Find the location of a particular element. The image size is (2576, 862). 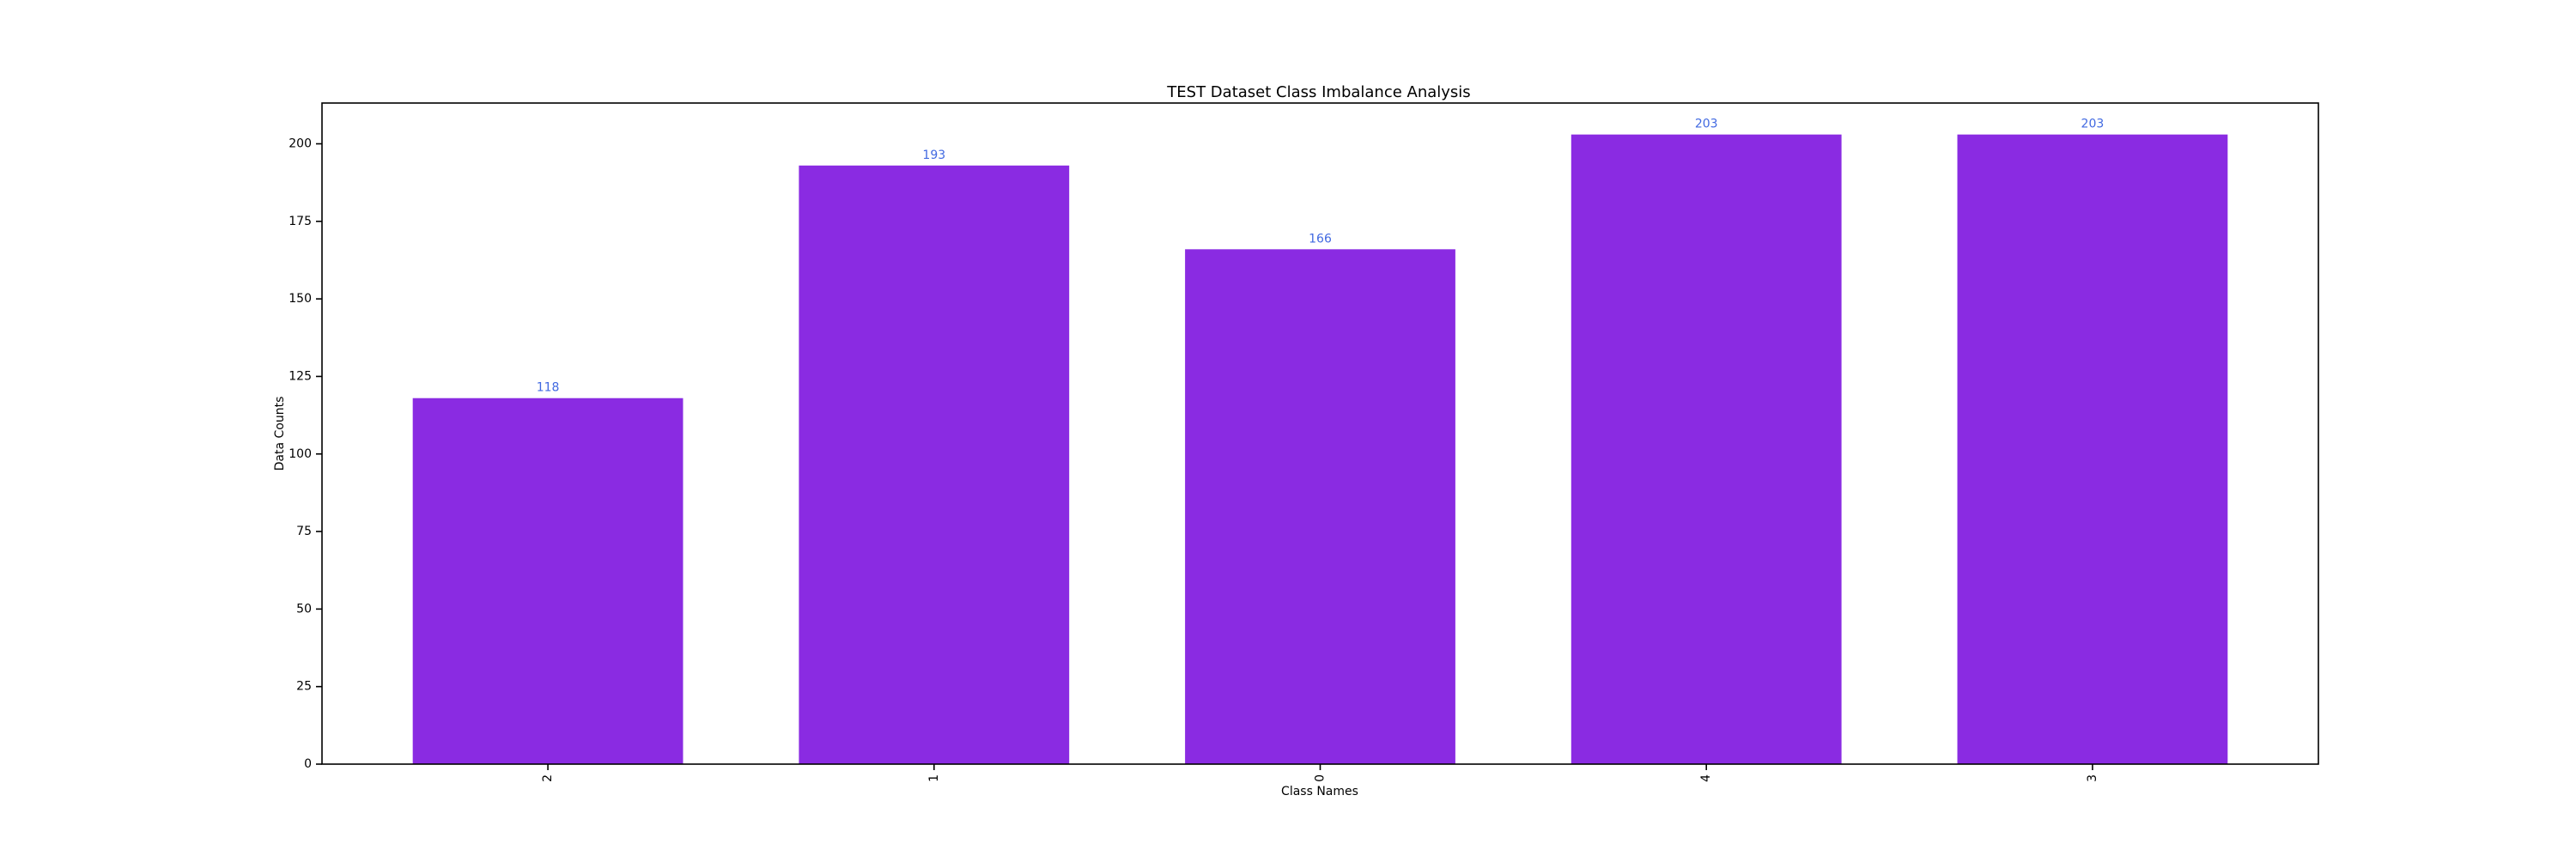

x-tick-label: 2 is located at coordinates (548, 778).